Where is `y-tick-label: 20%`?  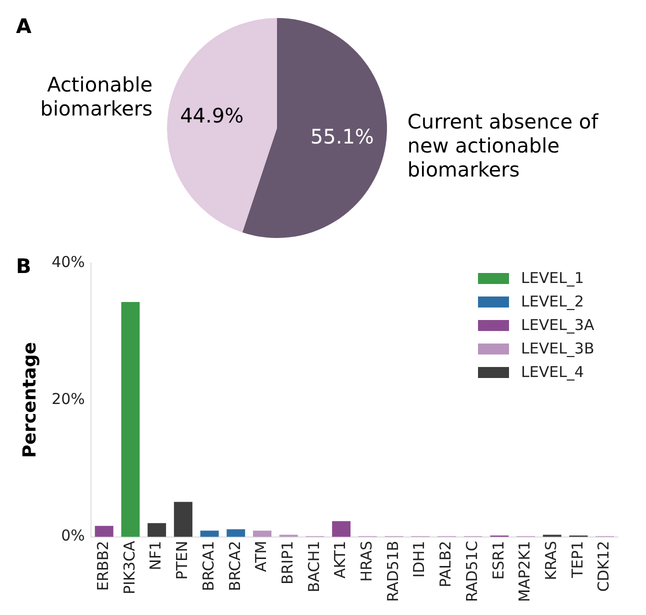 y-tick-label: 20% is located at coordinates (68, 399).